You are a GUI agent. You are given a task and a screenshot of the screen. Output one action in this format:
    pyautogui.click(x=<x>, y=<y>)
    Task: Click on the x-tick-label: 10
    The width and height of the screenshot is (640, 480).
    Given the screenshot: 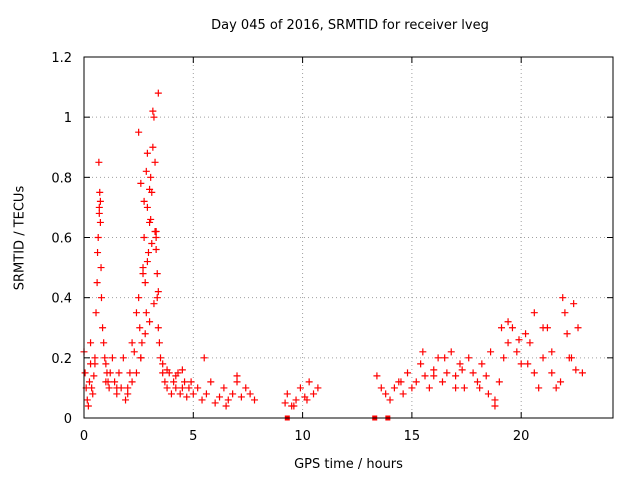 What is the action you would take?
    pyautogui.click(x=302, y=436)
    